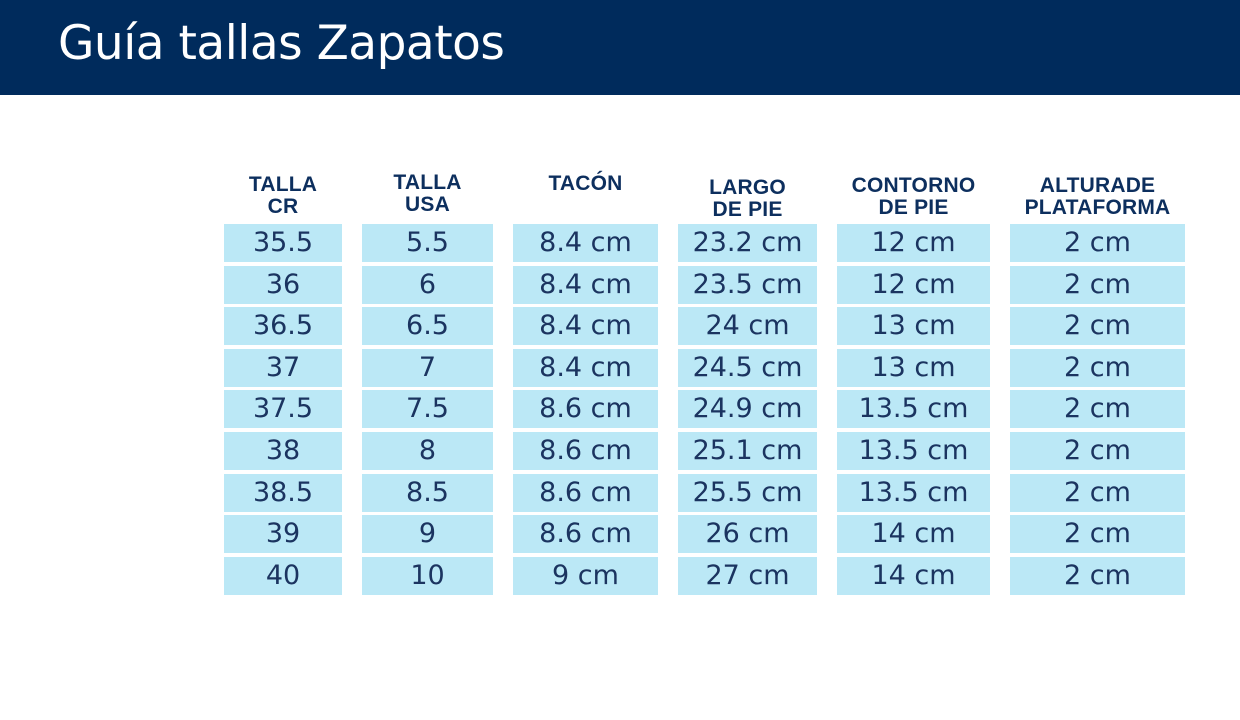 The image size is (1240, 720). Describe the element at coordinates (427, 326) in the screenshot. I see `table-cell-talla-usa: 6.5` at that location.